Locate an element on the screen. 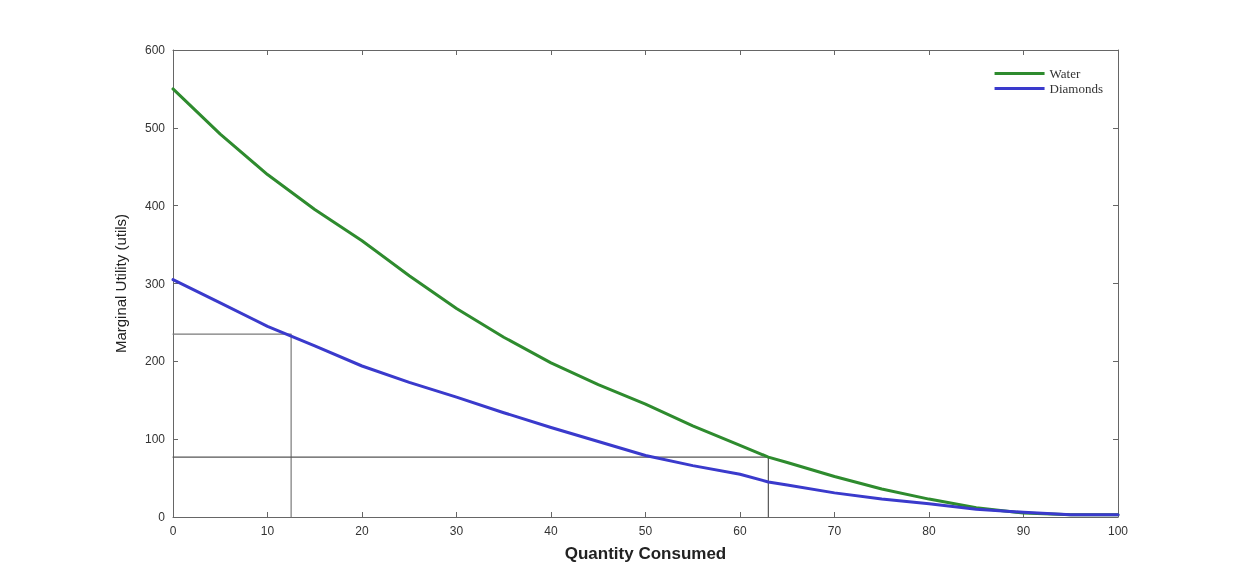  y-tick-label: 200 is located at coordinates (155, 361).